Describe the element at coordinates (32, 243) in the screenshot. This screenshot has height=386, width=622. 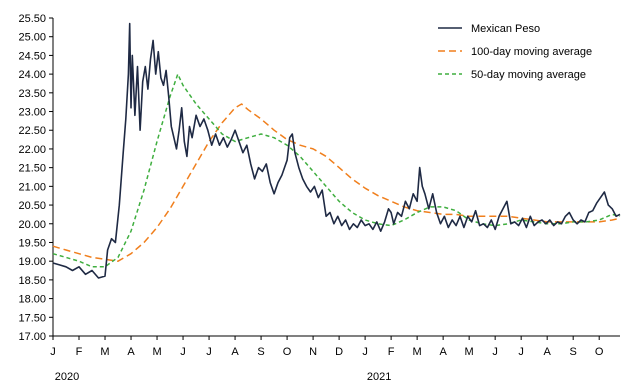
I see `y-tick-label: 19.50` at that location.